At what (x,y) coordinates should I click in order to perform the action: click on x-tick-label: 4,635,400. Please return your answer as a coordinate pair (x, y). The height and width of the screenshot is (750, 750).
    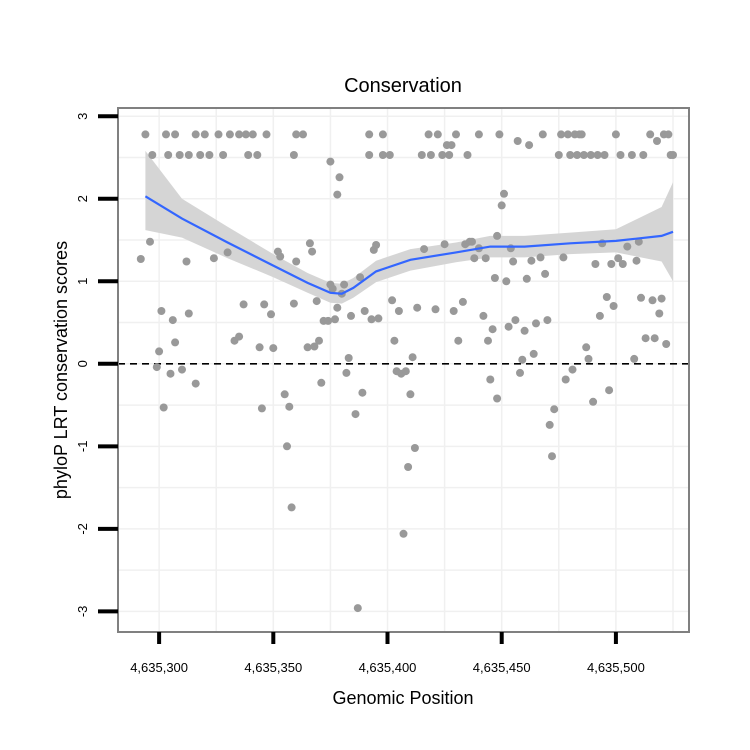
    Looking at the image, I should click on (388, 667).